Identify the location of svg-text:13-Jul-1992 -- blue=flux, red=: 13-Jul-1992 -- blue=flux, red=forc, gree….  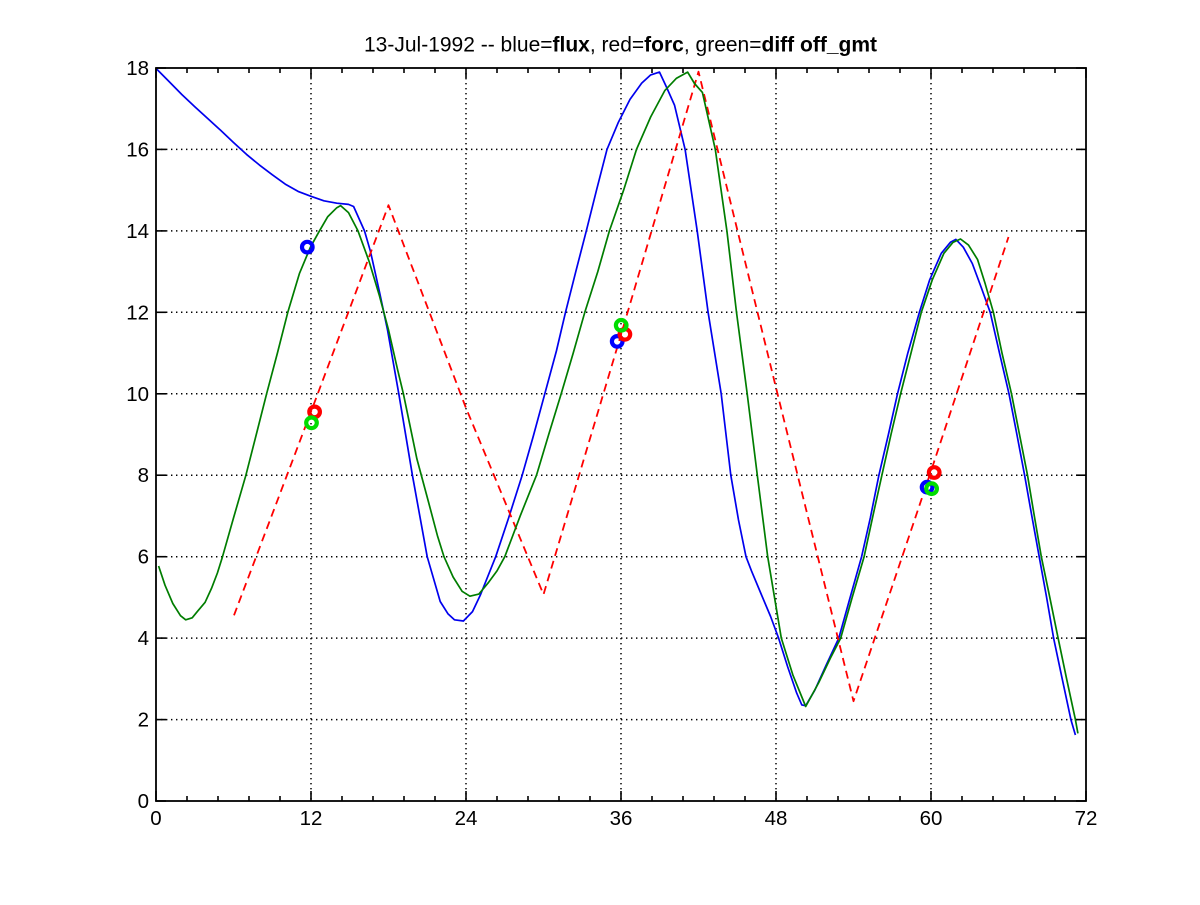
(620, 45).